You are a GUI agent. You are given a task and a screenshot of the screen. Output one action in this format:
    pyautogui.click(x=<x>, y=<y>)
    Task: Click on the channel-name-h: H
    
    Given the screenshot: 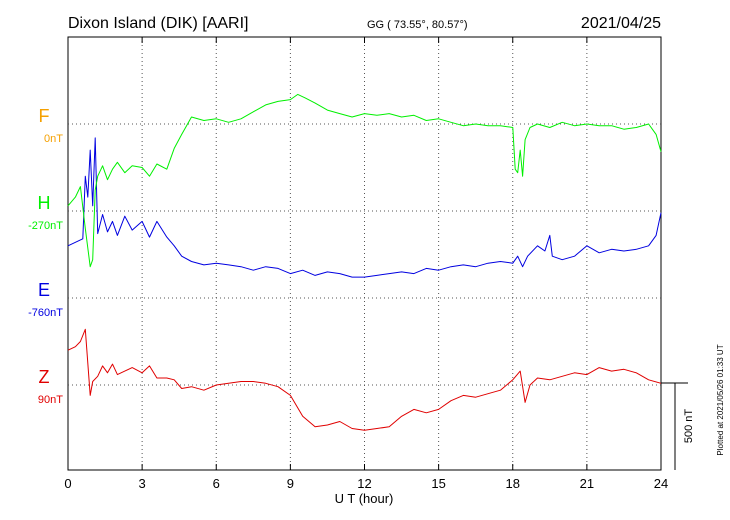 What is the action you would take?
    pyautogui.click(x=44, y=203)
    